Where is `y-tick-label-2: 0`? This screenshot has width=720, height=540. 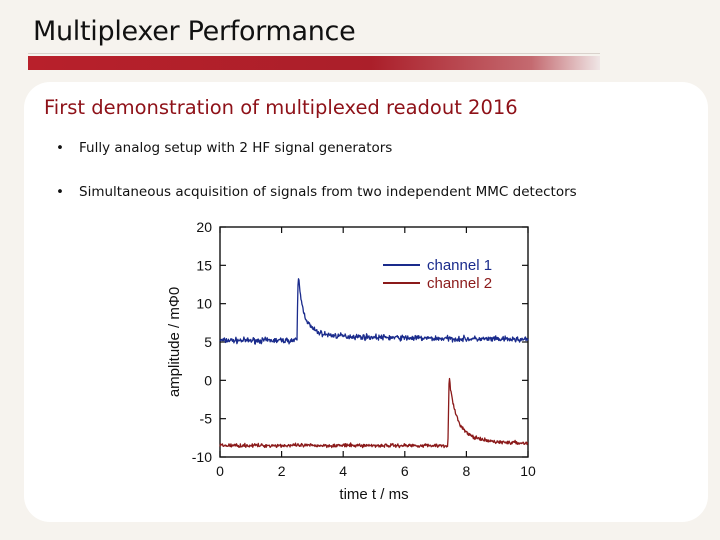
y-tick-label-2: 0 is located at coordinates (208, 380).